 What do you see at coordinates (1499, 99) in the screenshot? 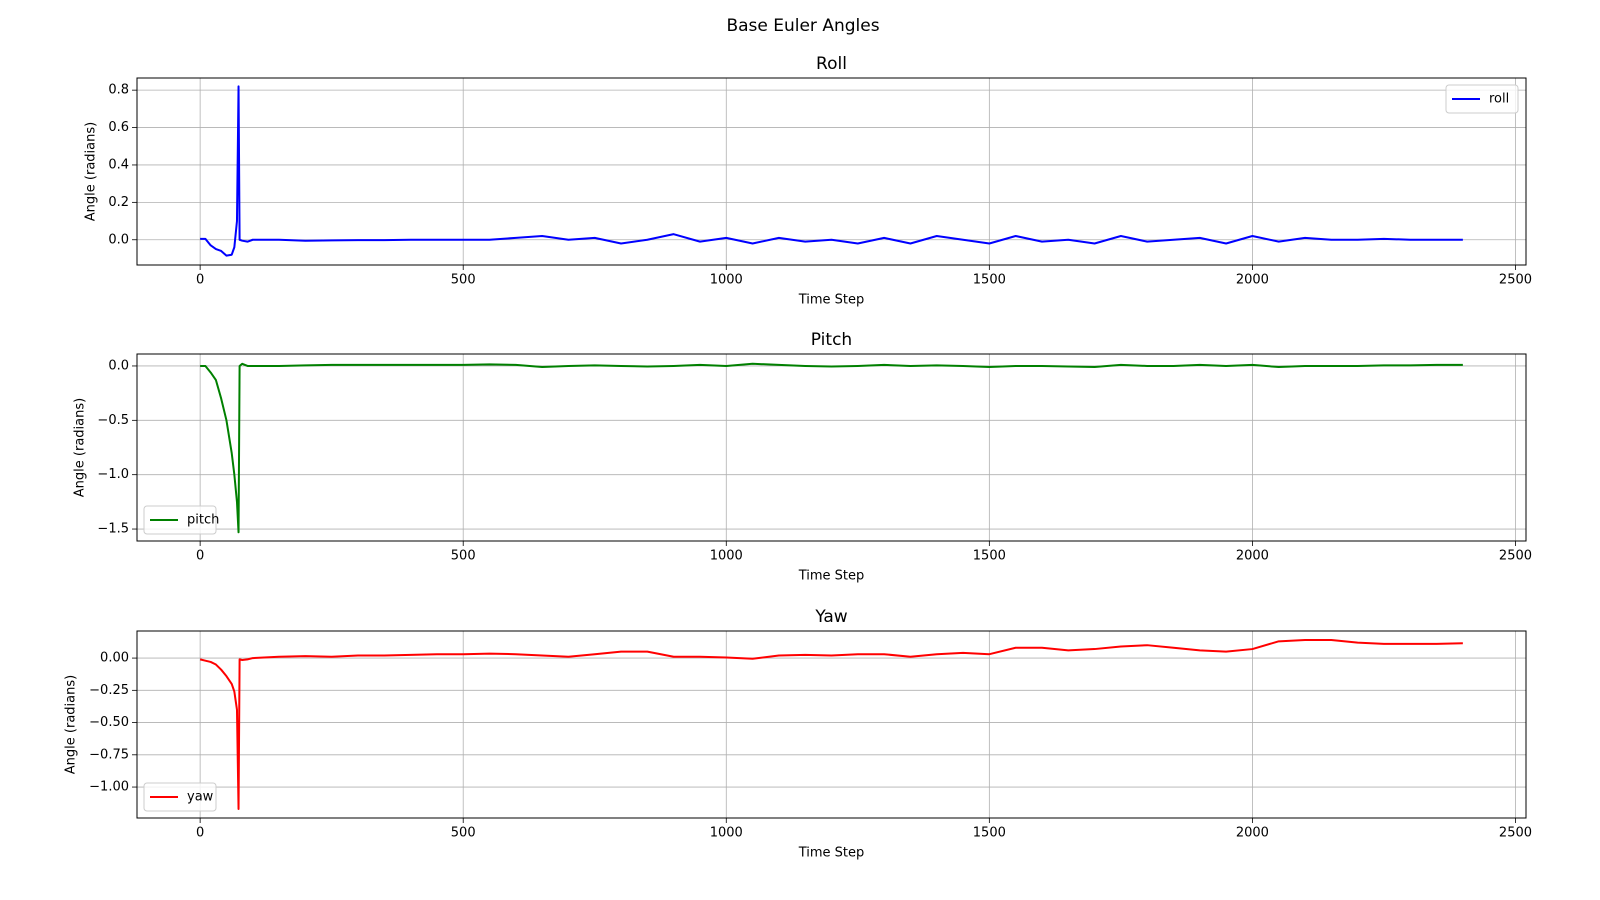
I see `legend-label: roll` at bounding box center [1499, 99].